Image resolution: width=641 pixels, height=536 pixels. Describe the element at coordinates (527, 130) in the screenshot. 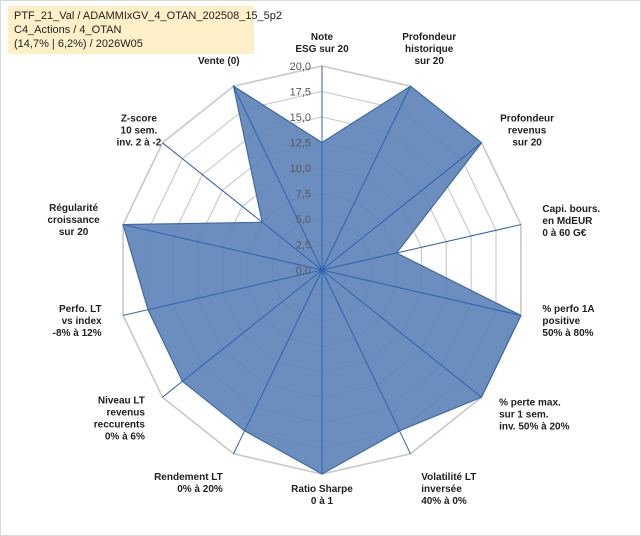

I see `axis-label: Profondeur revenus sur 20` at that location.